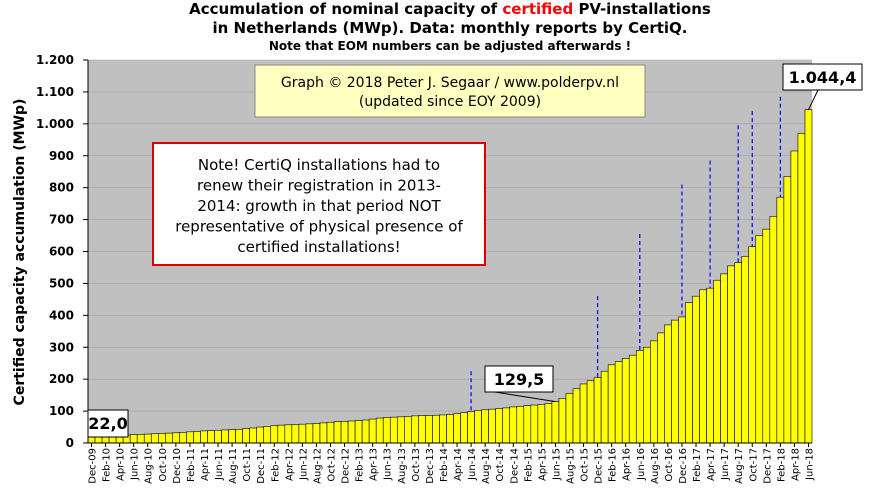 Image resolution: width=871 pixels, height=499 pixels. I want to click on value-label: 22,0, so click(107, 423).